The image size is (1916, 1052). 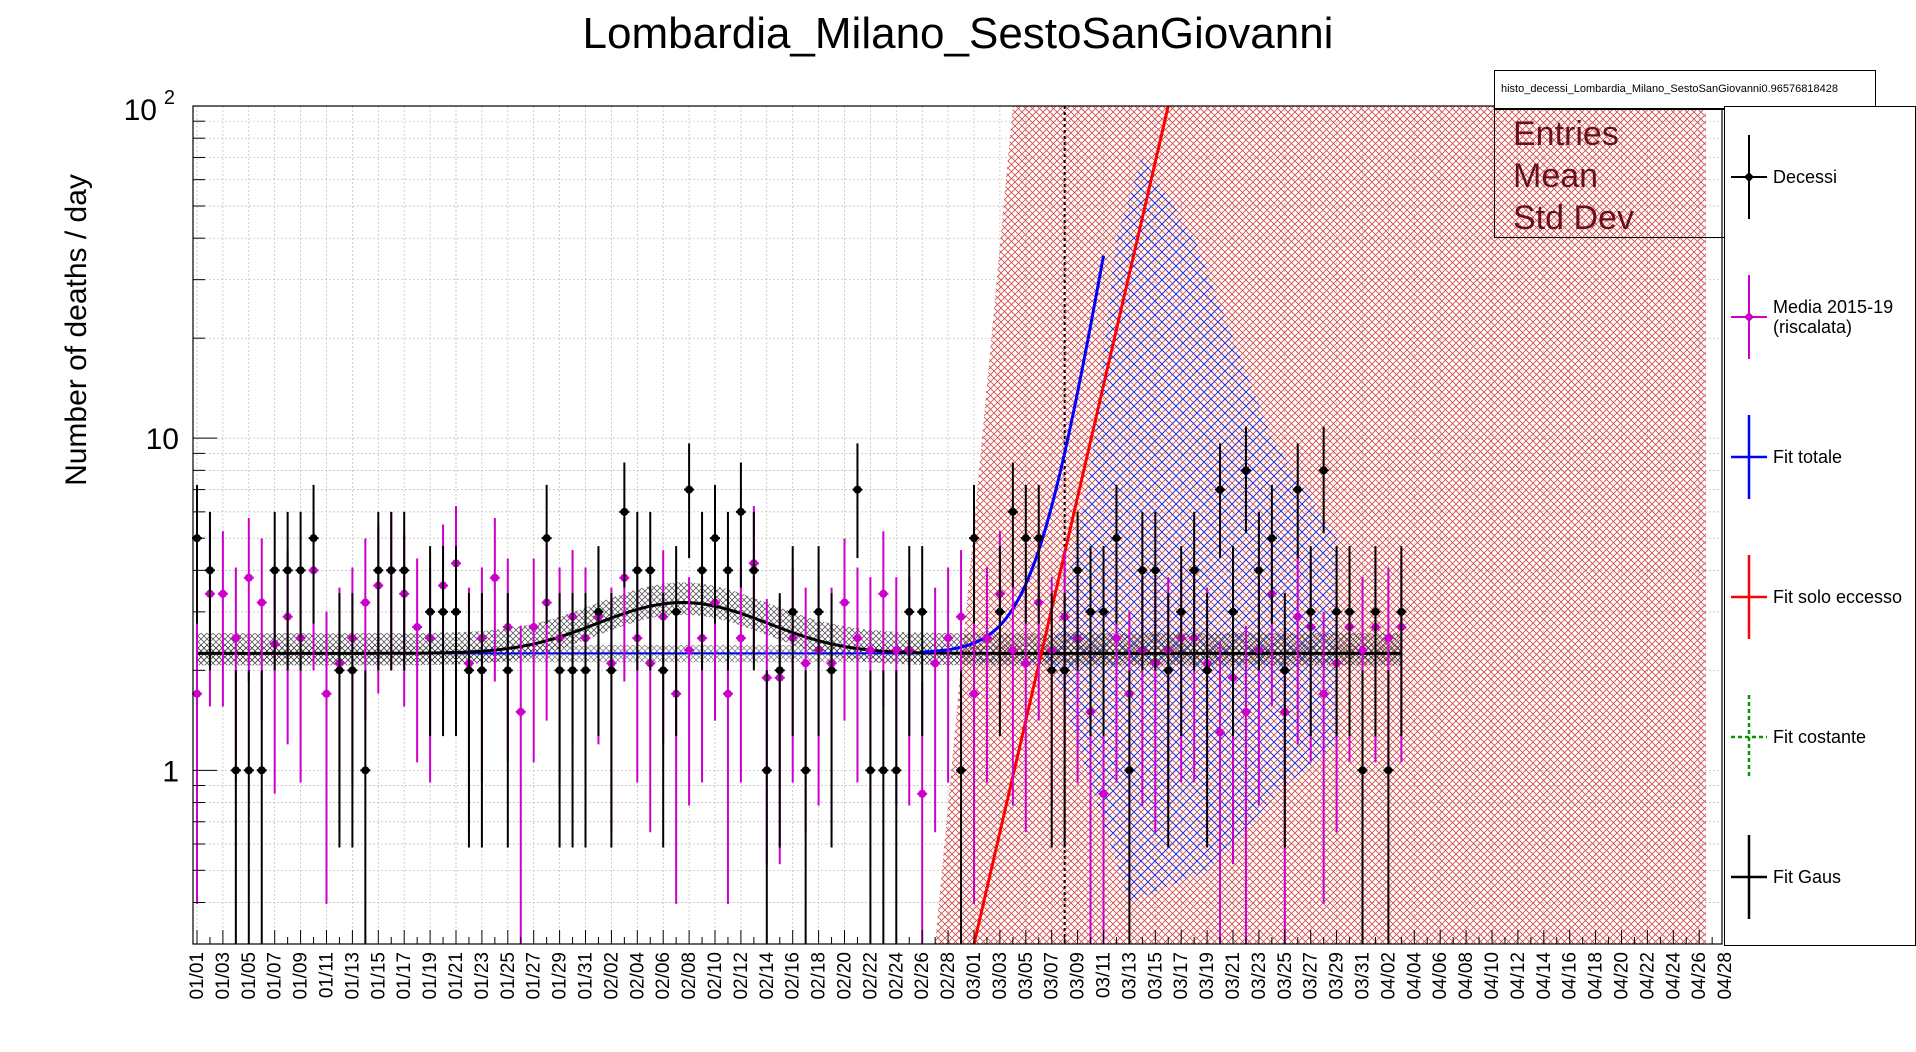 I want to click on fit-eccesso-line, so click(x=1071, y=525).